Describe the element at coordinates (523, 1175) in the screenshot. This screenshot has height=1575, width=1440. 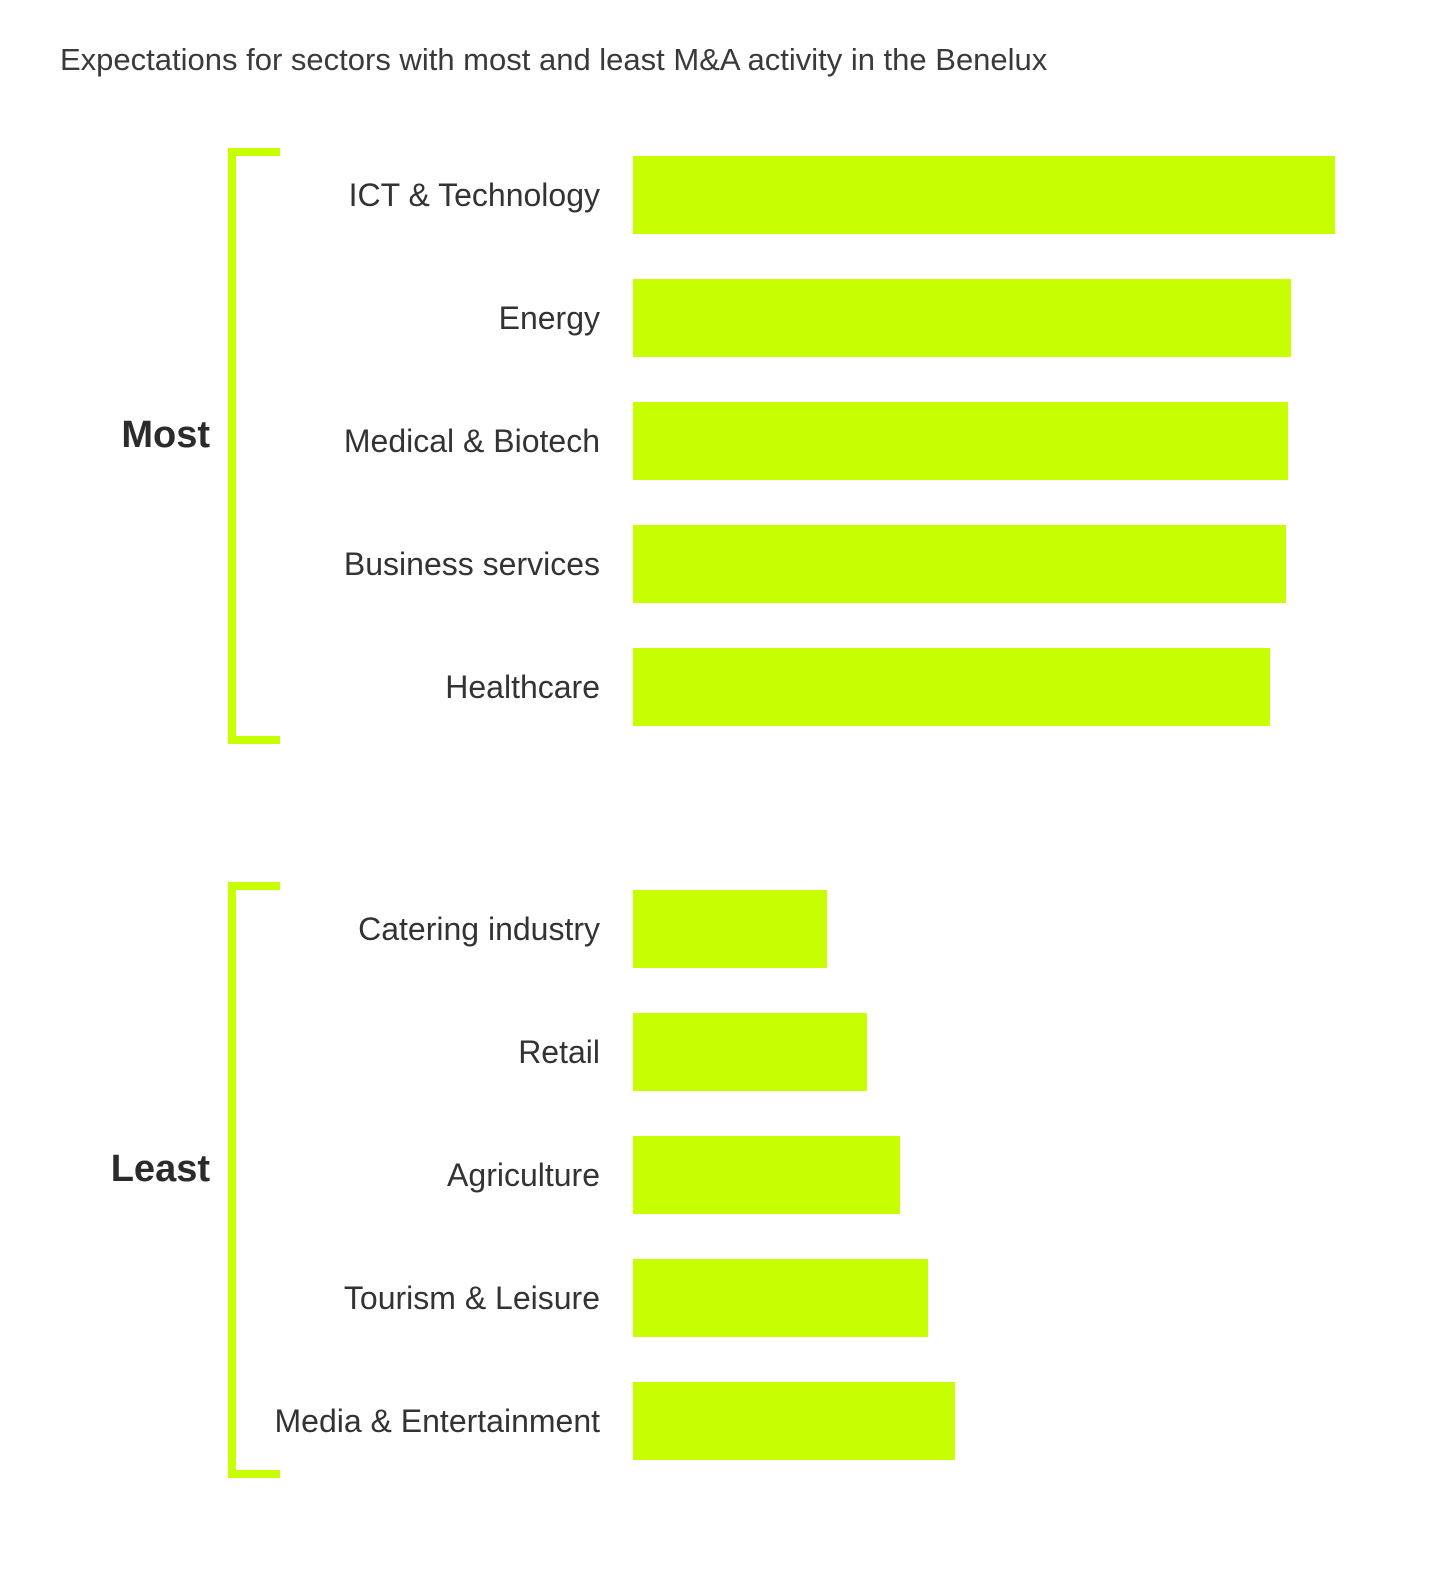
I see `category-label: Agriculture` at that location.